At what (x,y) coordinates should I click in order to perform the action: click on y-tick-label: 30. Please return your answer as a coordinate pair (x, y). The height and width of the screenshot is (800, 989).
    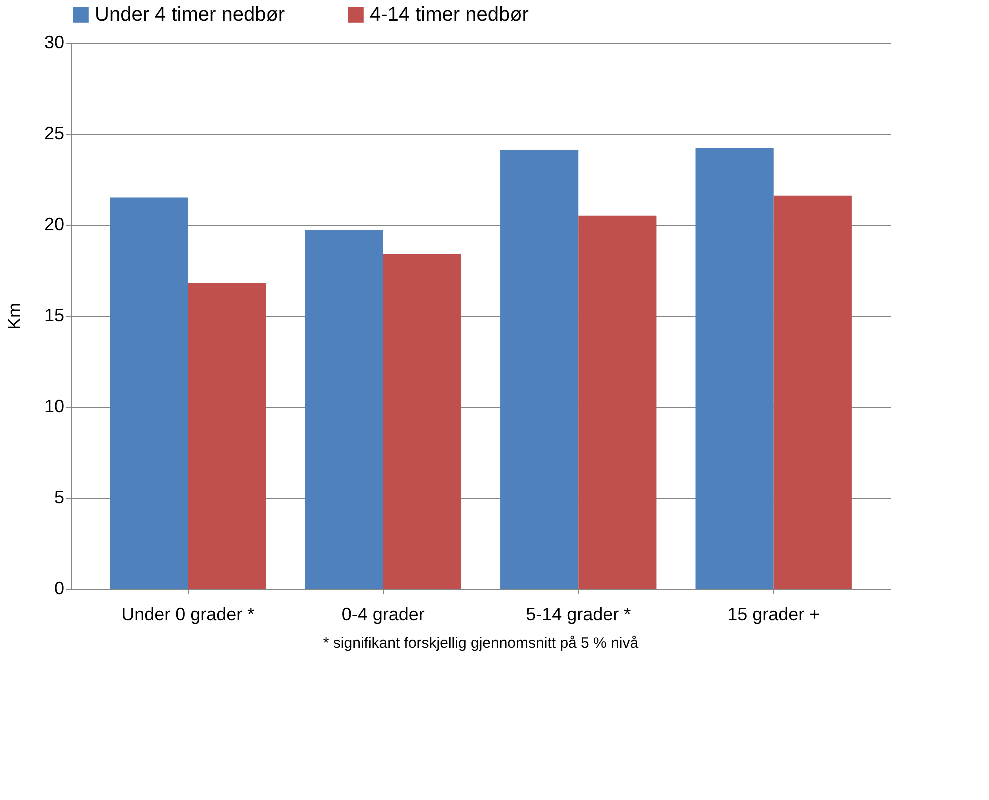
    Looking at the image, I should click on (54, 42).